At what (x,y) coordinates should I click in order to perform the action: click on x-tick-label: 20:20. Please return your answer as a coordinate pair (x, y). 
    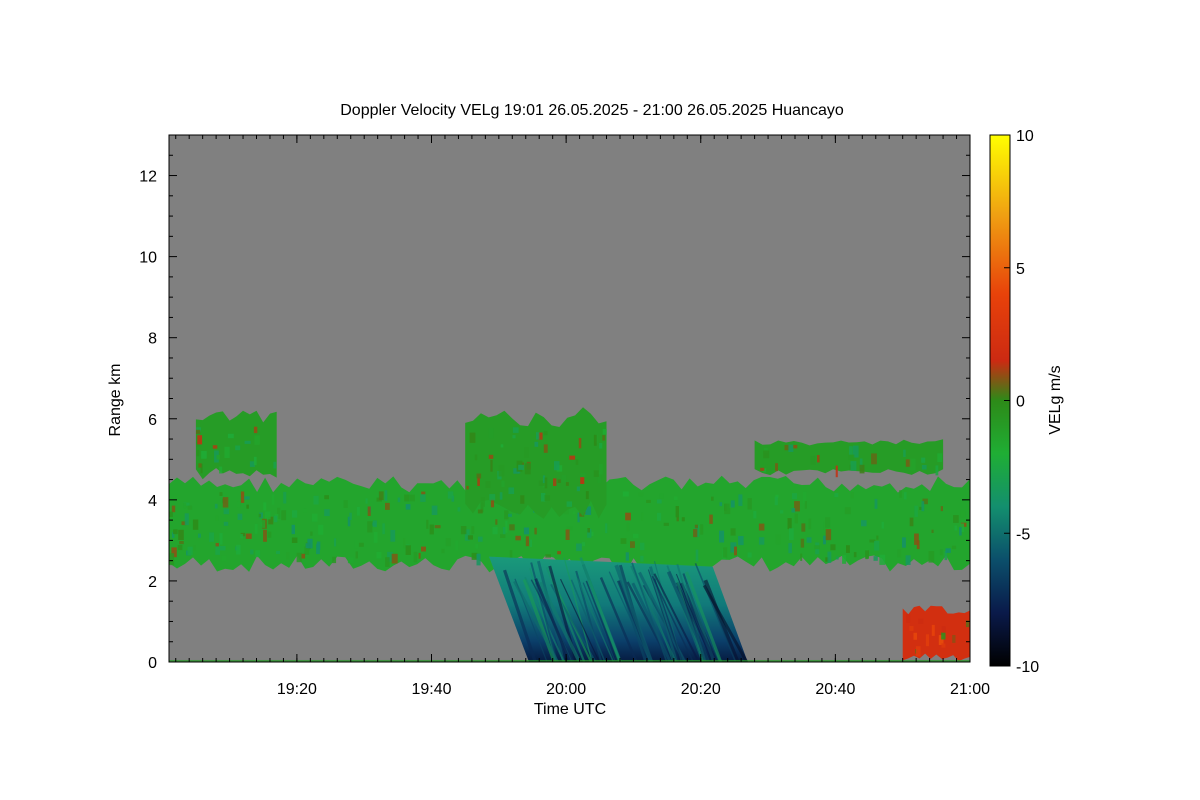
    Looking at the image, I should click on (701, 689).